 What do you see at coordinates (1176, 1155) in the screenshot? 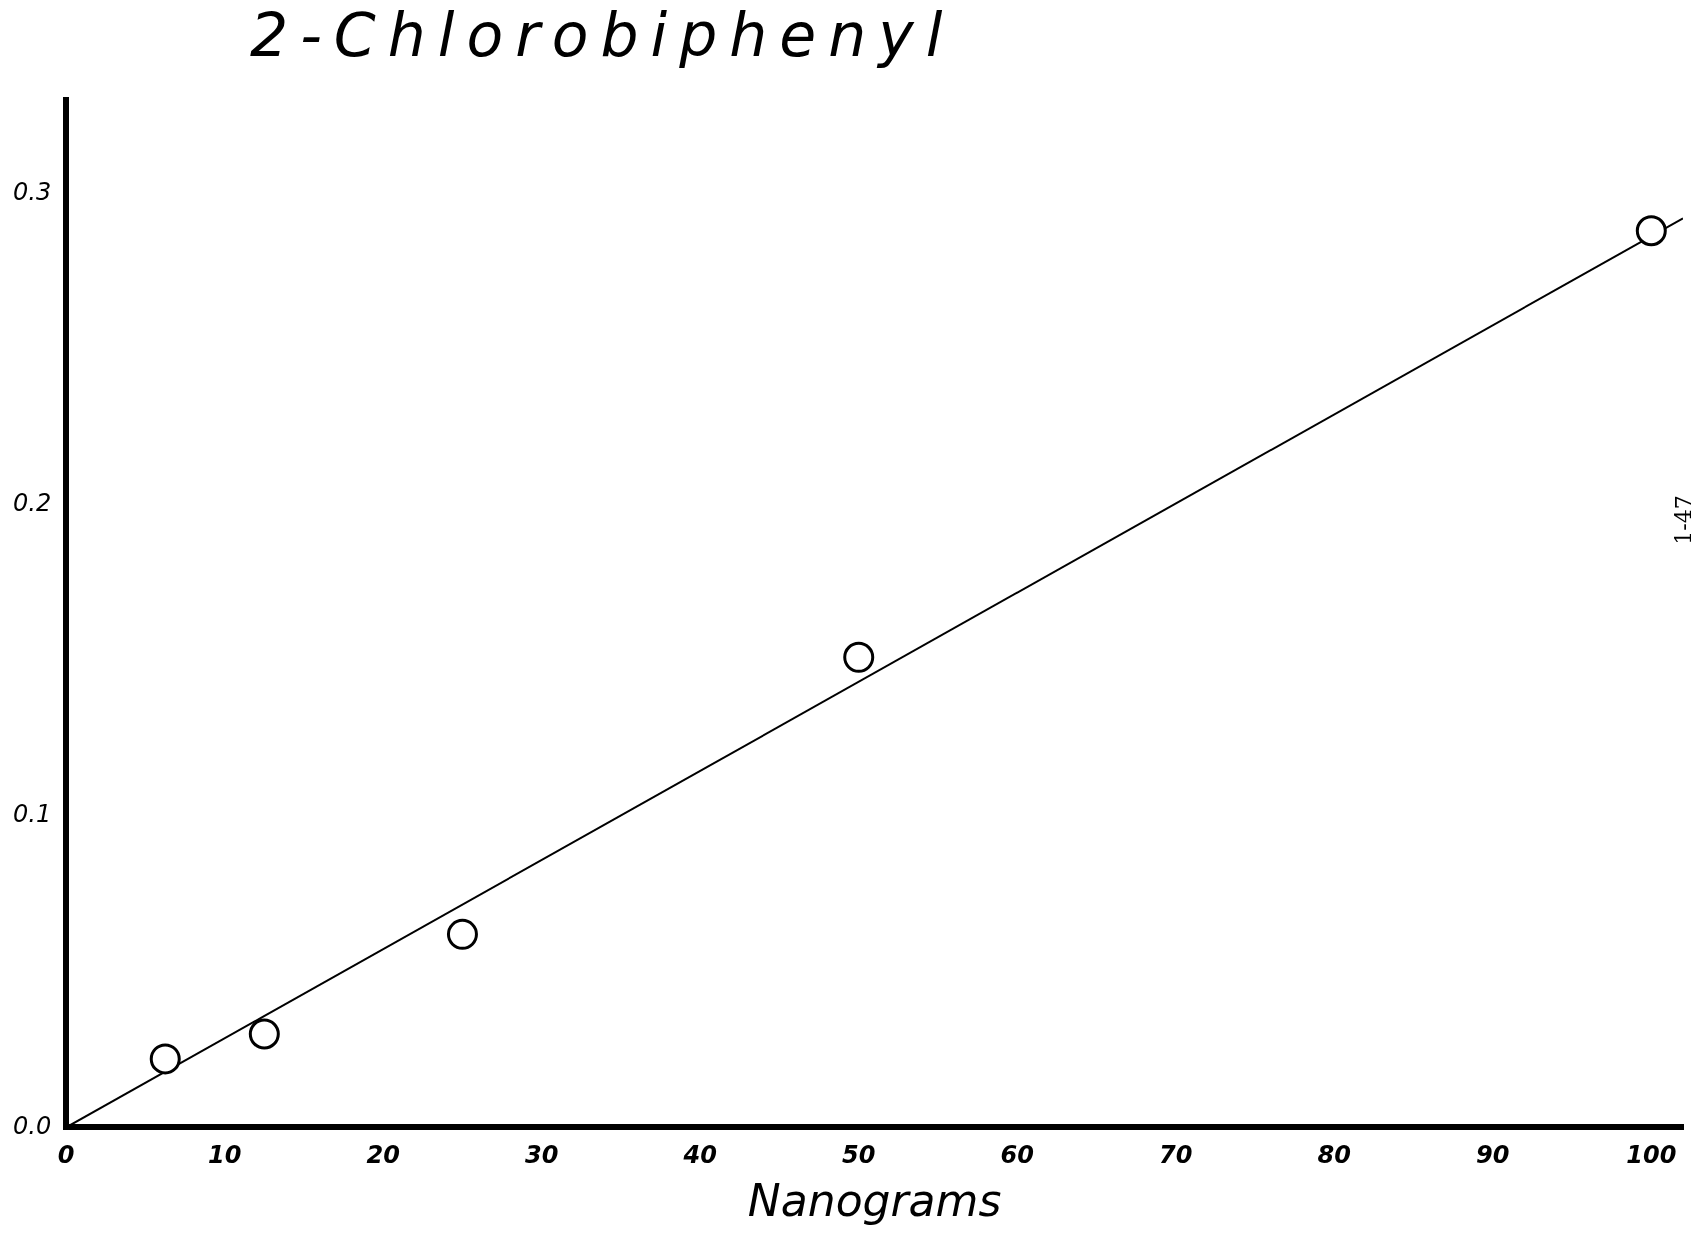
I see `x-tick-label: 70` at bounding box center [1176, 1155].